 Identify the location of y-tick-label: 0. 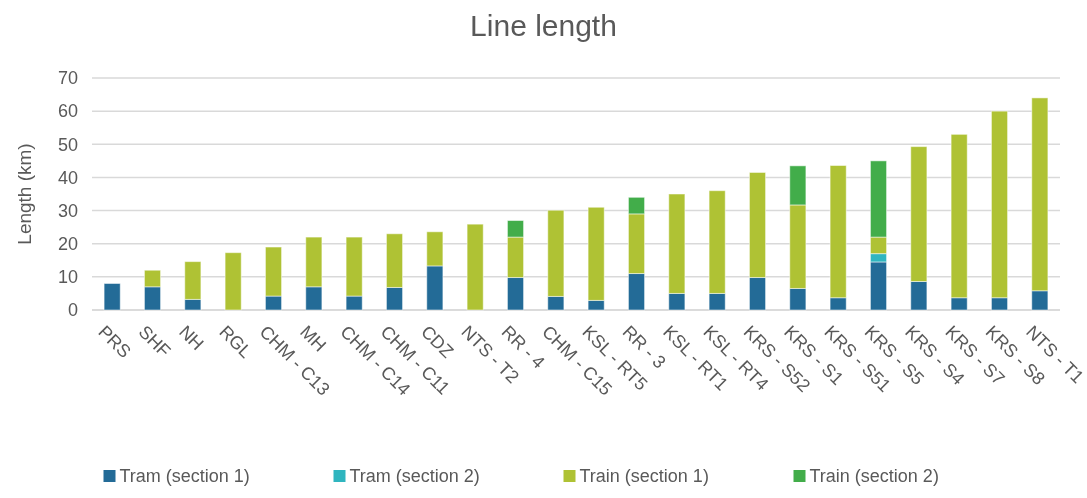
(72, 310).